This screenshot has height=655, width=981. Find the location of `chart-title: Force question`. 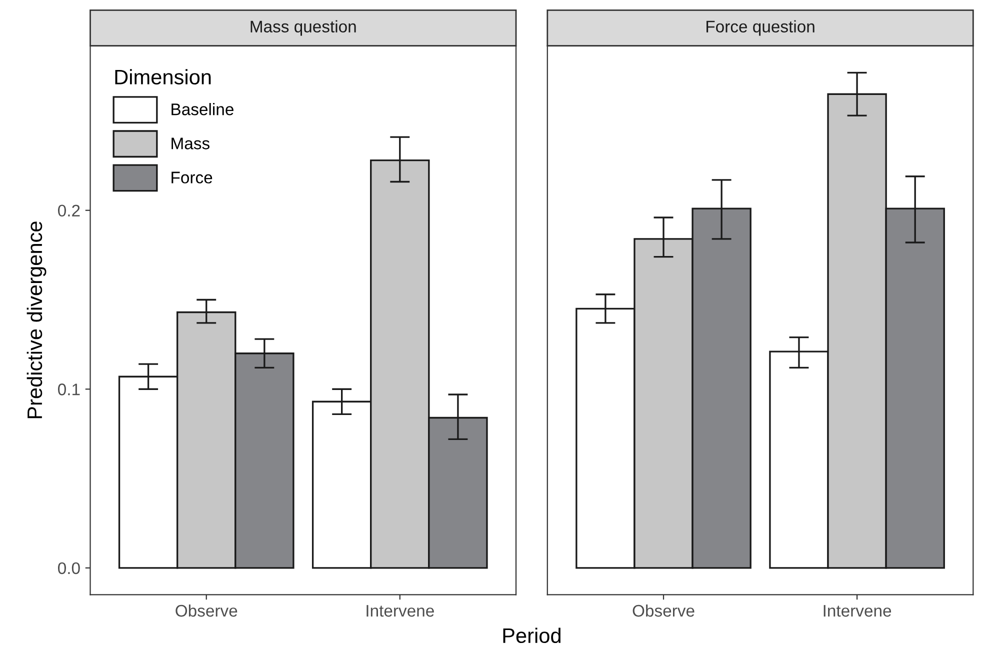

chart-title: Force question is located at coordinates (760, 28).